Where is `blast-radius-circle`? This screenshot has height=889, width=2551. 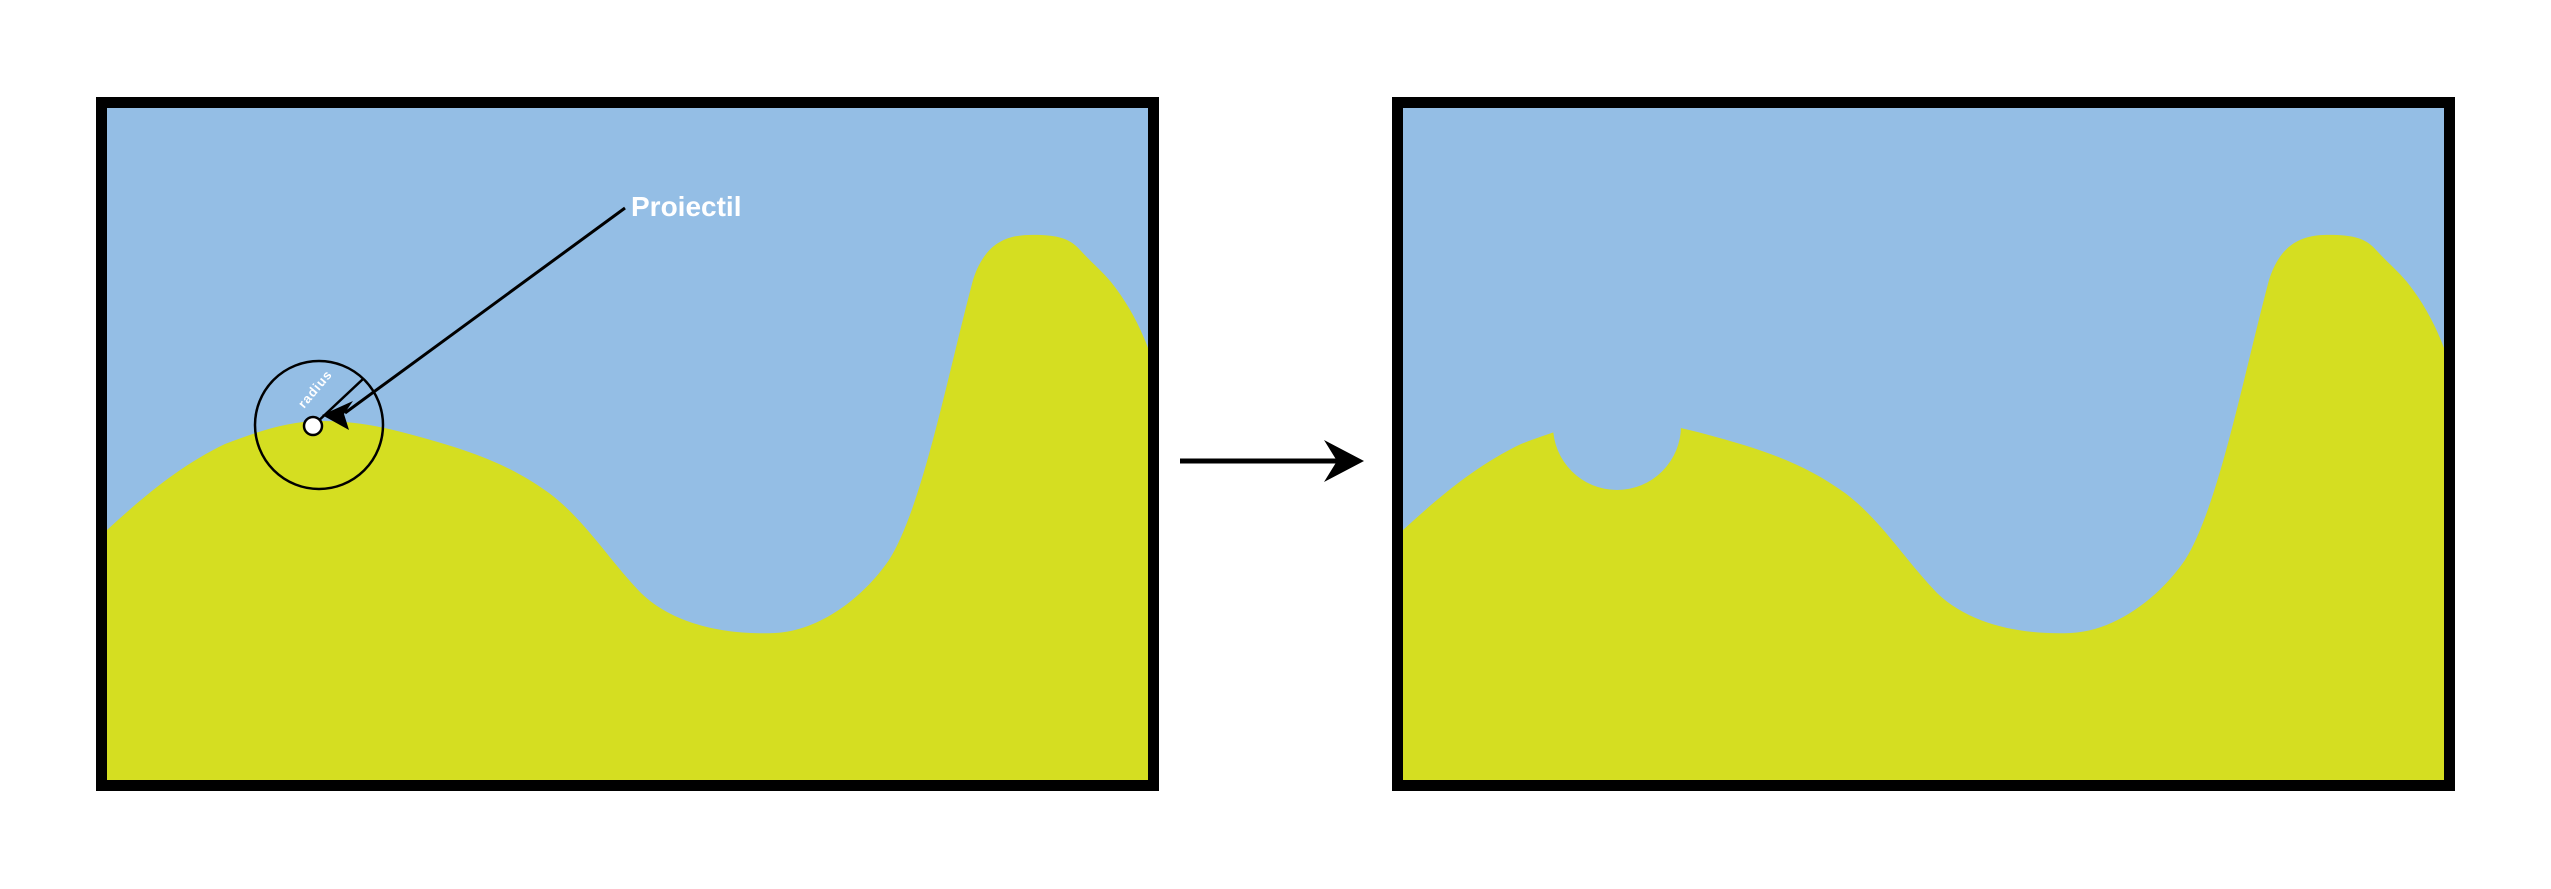
blast-radius-circle is located at coordinates (319, 425).